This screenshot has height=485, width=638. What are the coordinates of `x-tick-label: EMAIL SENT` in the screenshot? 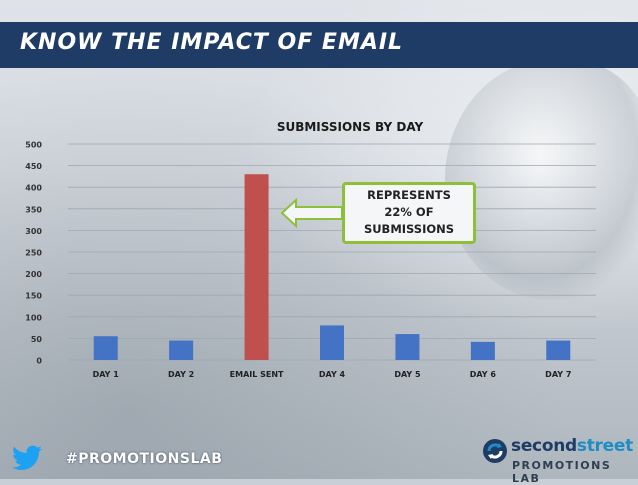 It's located at (257, 374).